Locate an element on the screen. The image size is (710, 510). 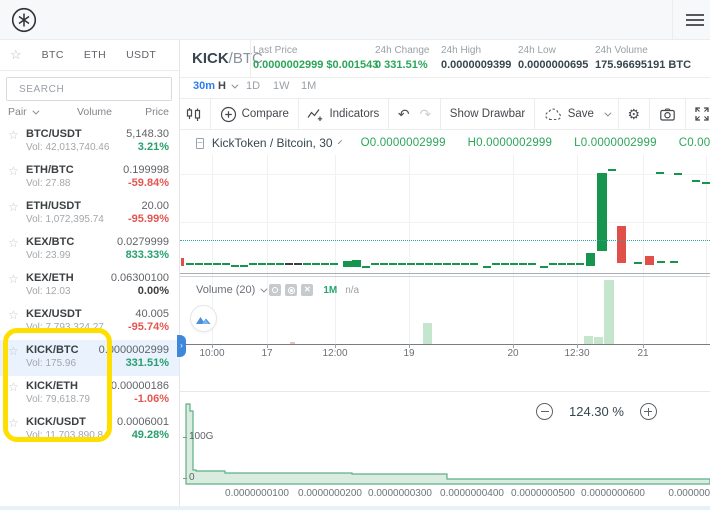
pair-row: ☆ KEX/USDT 40.005 Vol: 7,793,324.27 -95.74% is located at coordinates (89, 322).